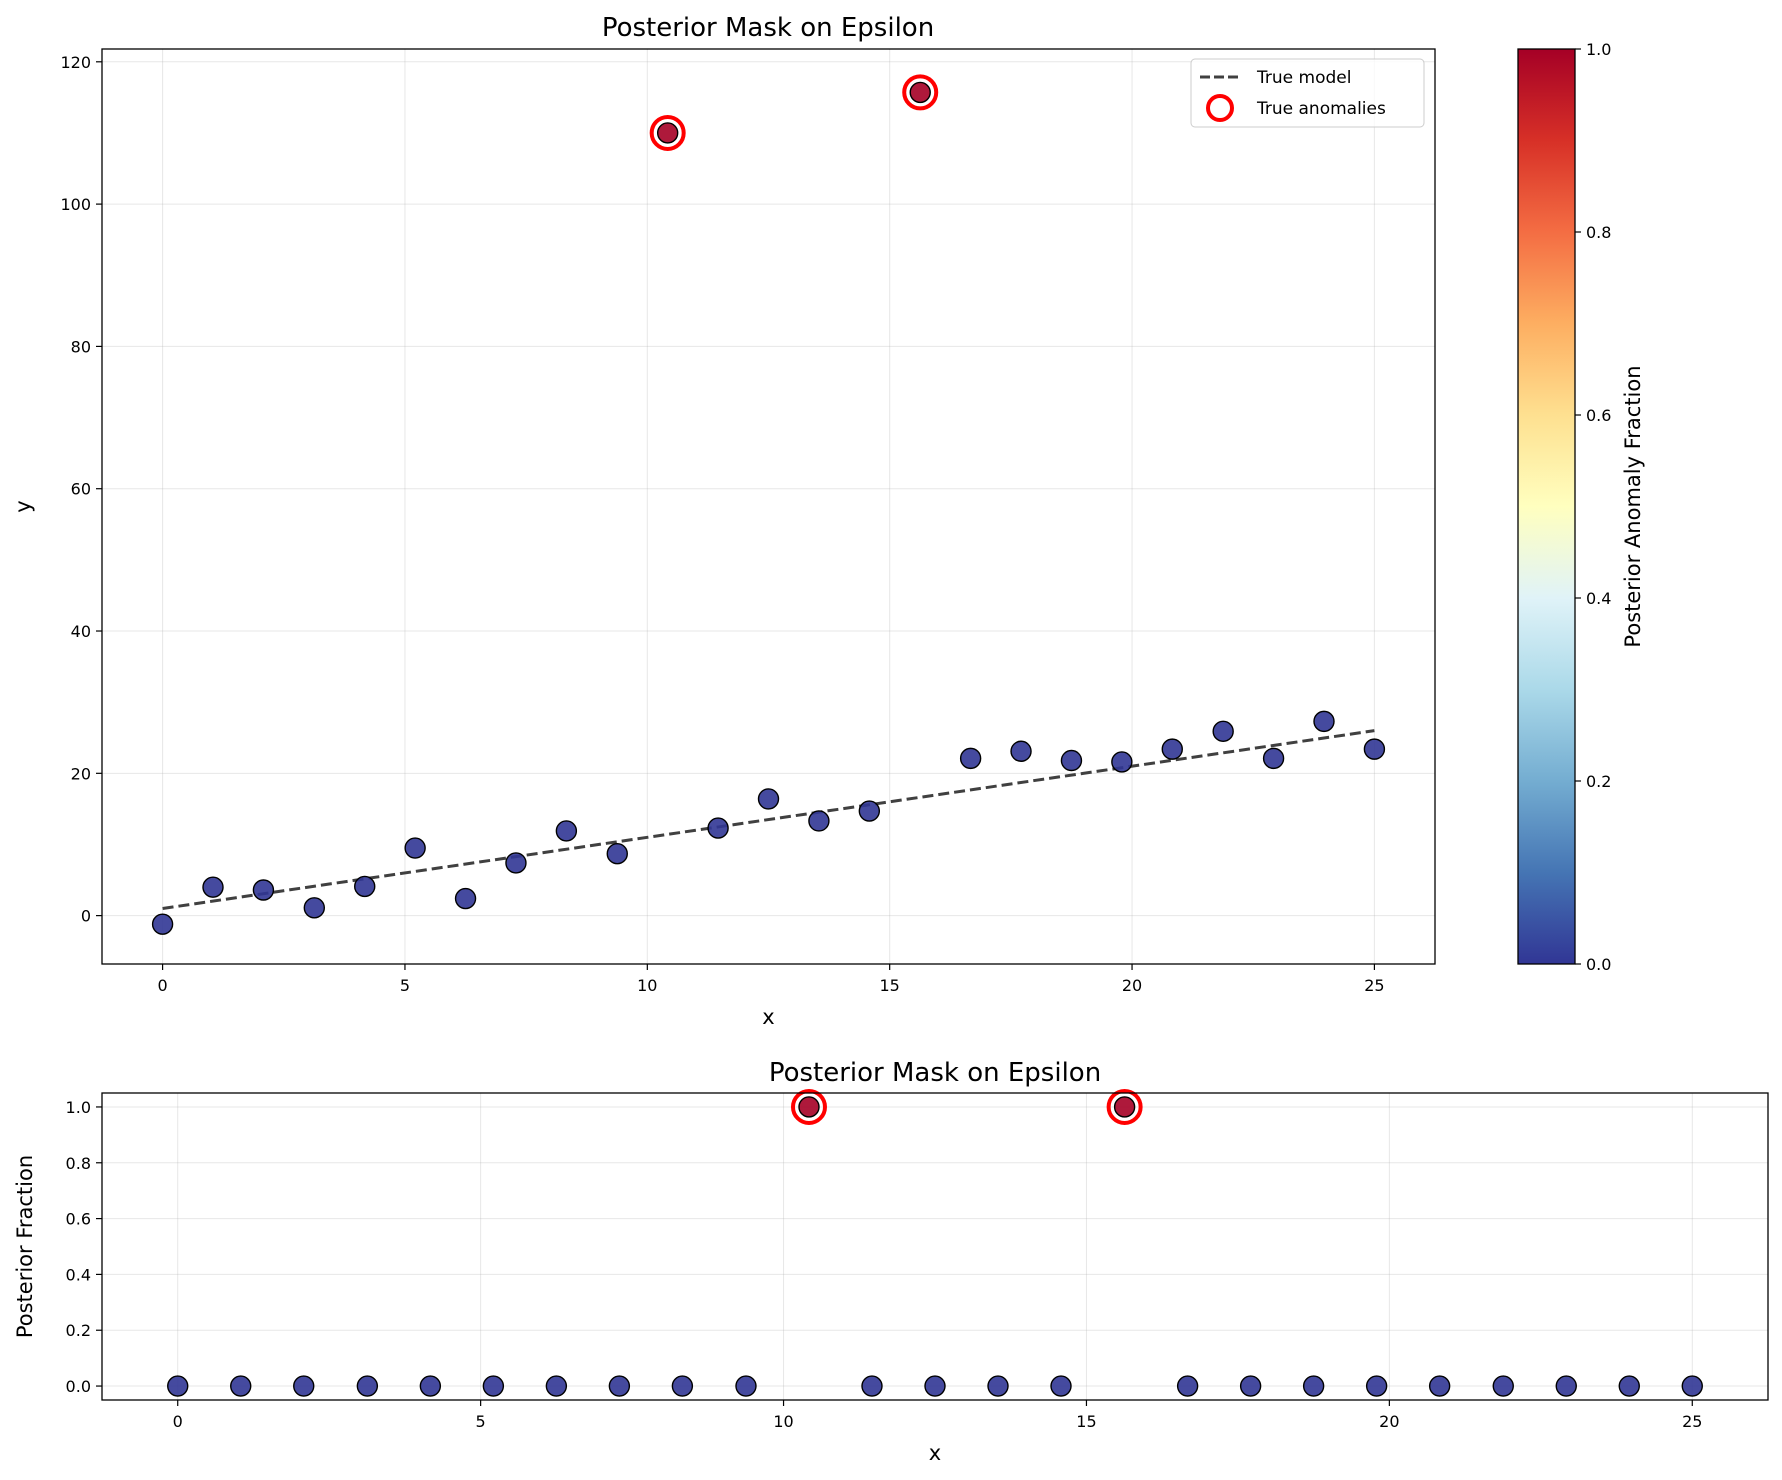 This screenshot has width=1782, height=1480. I want to click on bottom-x-axis-label: x, so click(935, 1453).